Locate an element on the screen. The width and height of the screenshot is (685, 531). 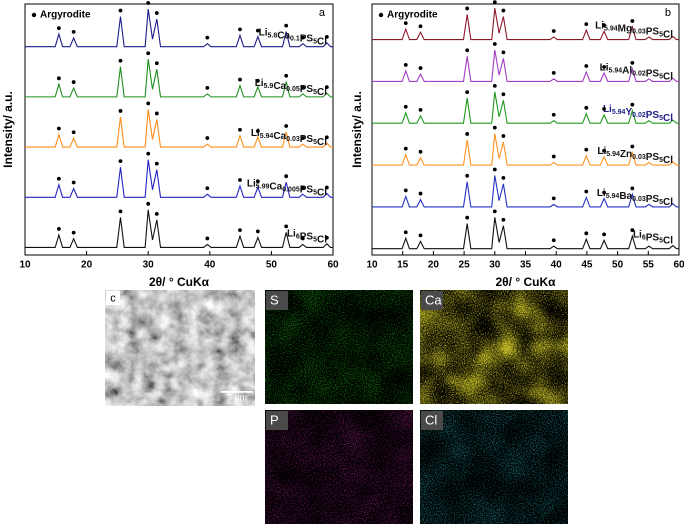
series-label: Li5.94Mg0.03PS5Cl is located at coordinates (634, 30).